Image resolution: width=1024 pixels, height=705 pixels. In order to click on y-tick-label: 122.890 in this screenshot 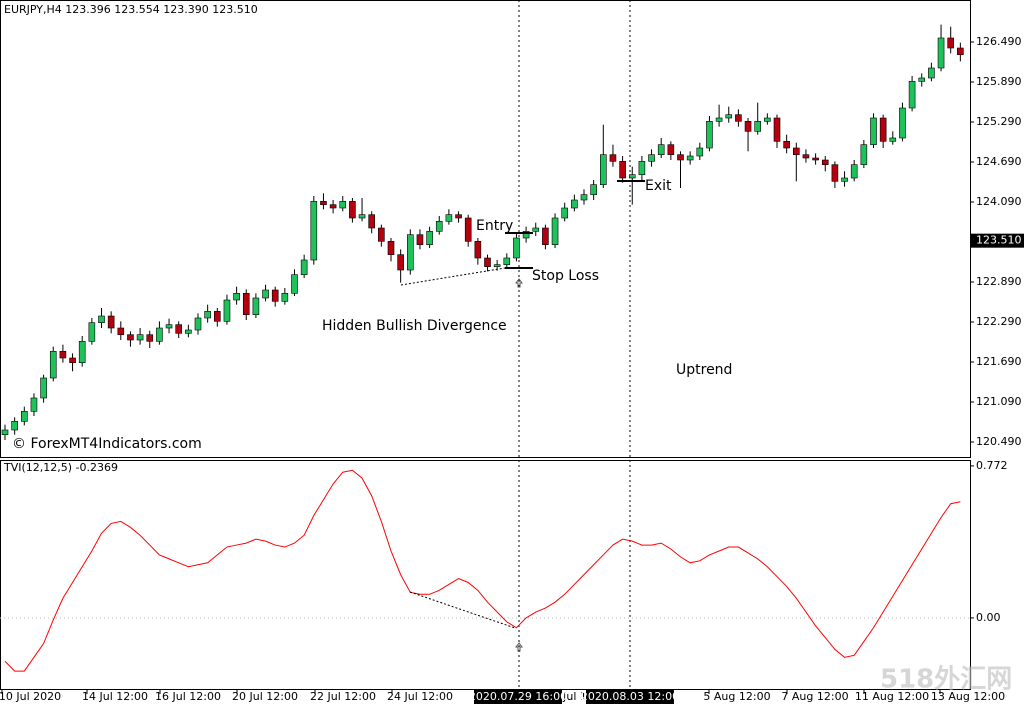, I will do `click(999, 281)`.